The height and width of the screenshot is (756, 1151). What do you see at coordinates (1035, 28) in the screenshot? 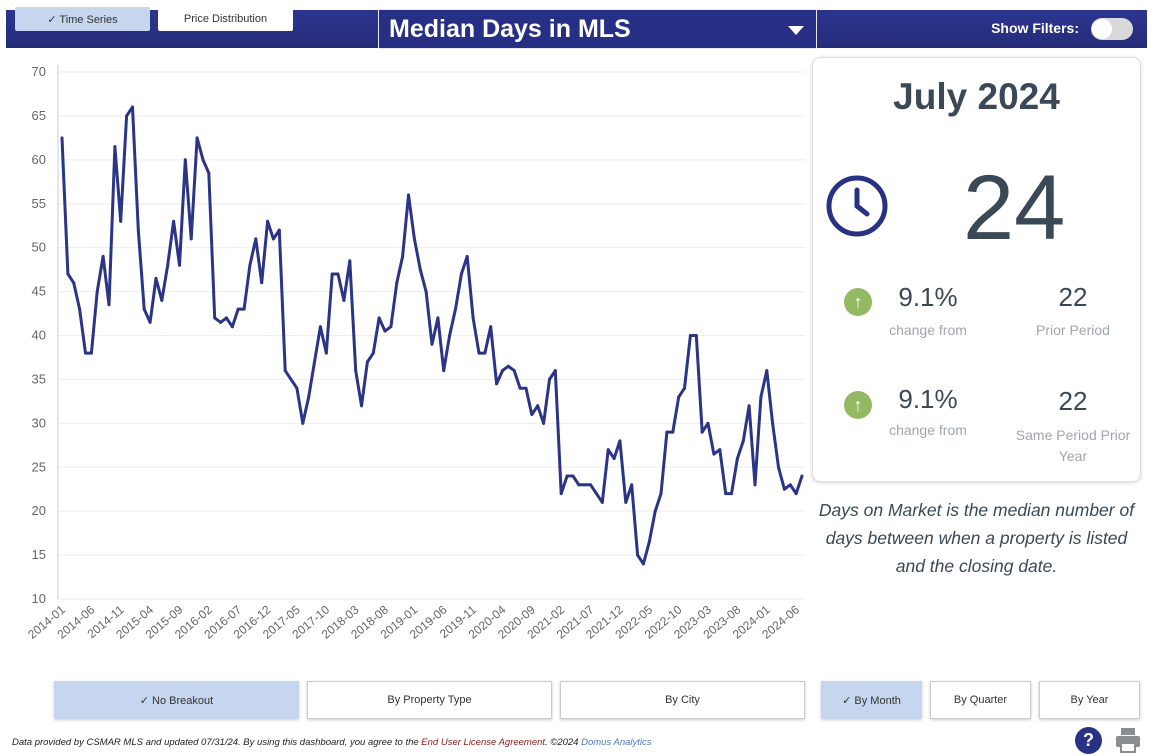
I see `show-filters-label: Show Filters:` at bounding box center [1035, 28].